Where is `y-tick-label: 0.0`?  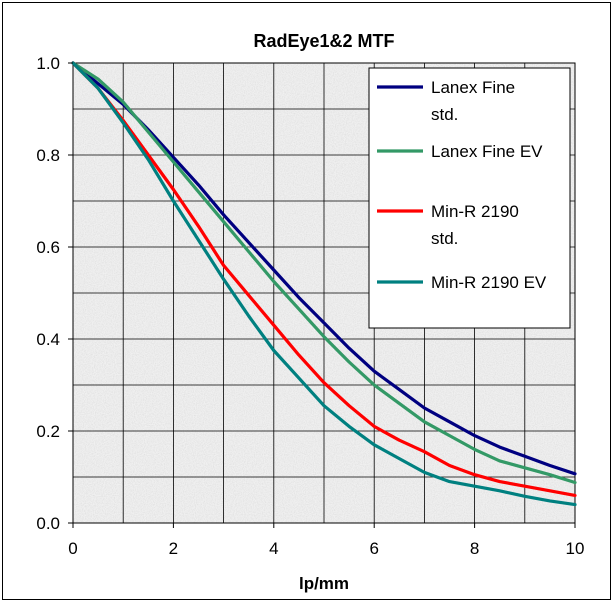 y-tick-label: 0.0 is located at coordinates (48, 523).